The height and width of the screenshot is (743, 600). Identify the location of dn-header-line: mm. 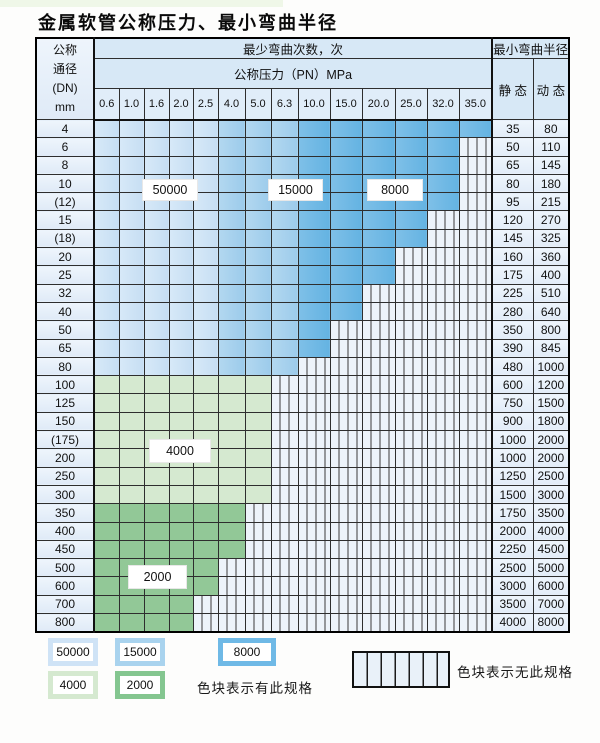
(65, 107).